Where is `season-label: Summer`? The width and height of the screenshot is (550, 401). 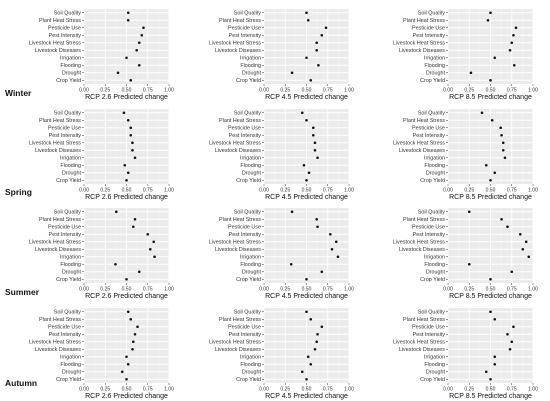
season-label: Summer is located at coordinates (22, 292).